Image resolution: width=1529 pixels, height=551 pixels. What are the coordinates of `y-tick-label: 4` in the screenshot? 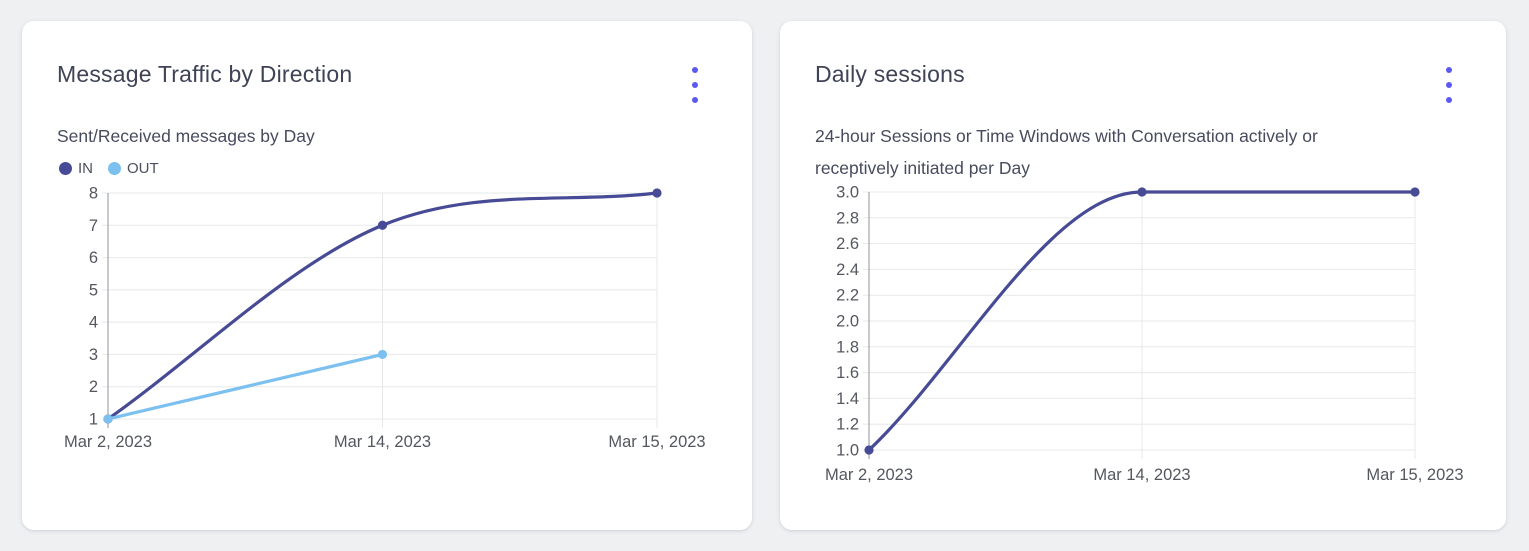 It's located at (93, 323).